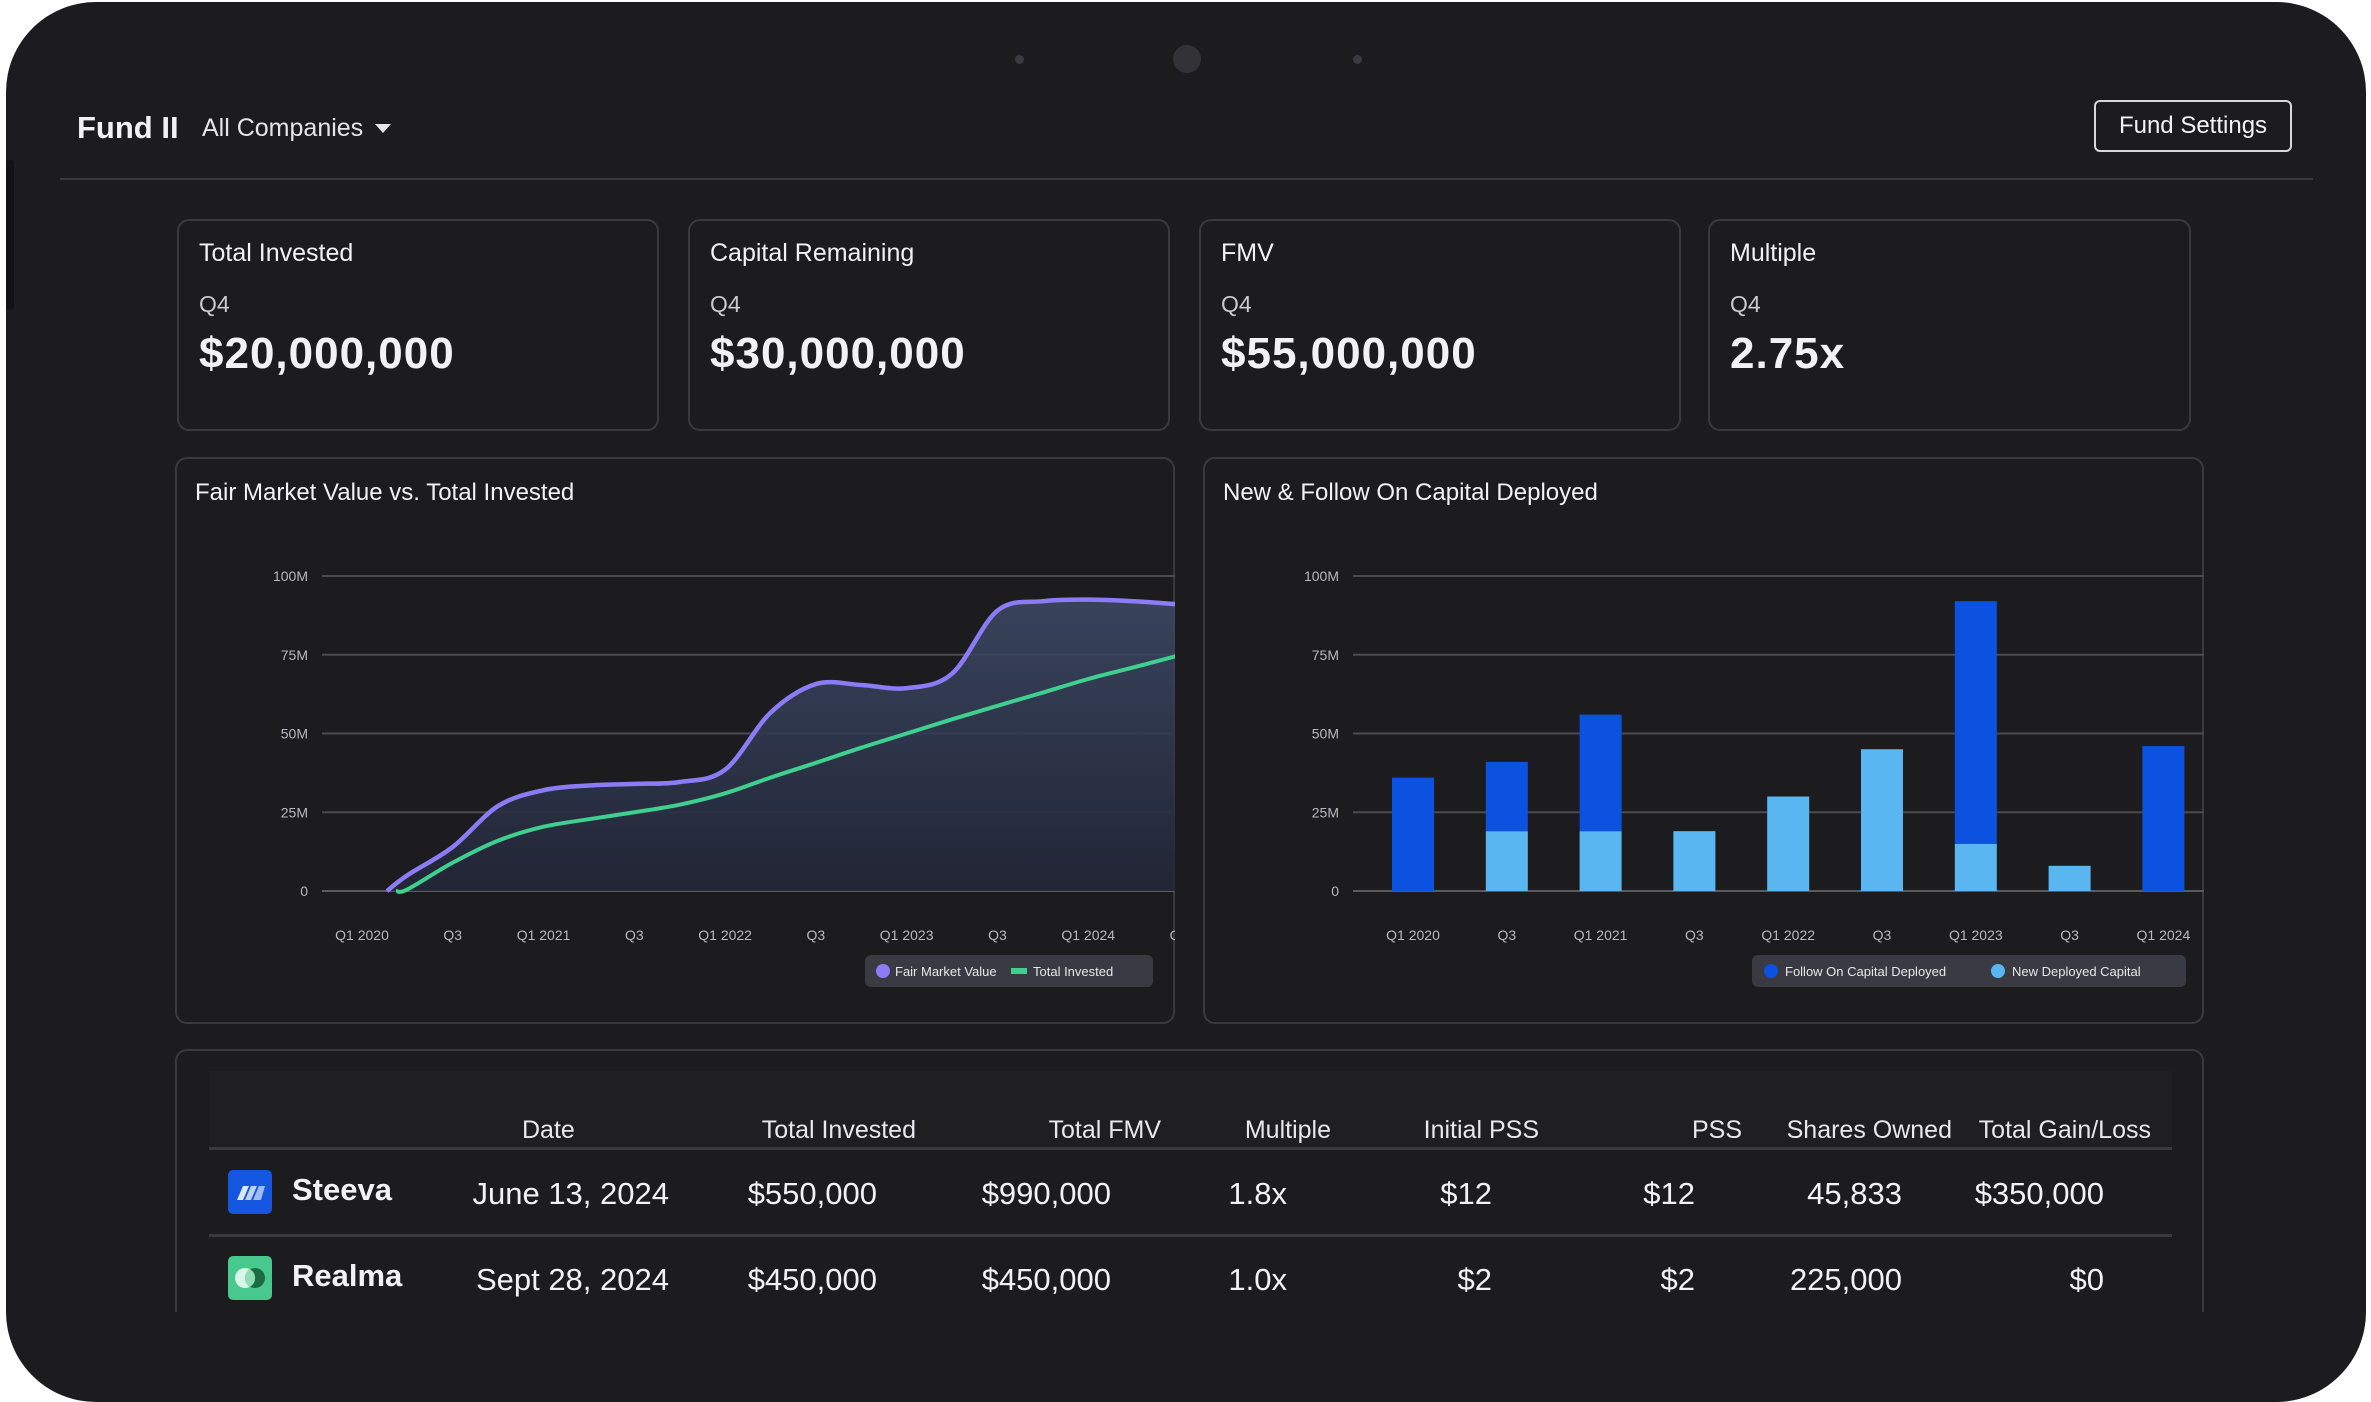 This screenshot has height=1402, width=2371. Describe the element at coordinates (1865, 971) in the screenshot. I see `legend-label: Follow On Capital Deployed` at that location.